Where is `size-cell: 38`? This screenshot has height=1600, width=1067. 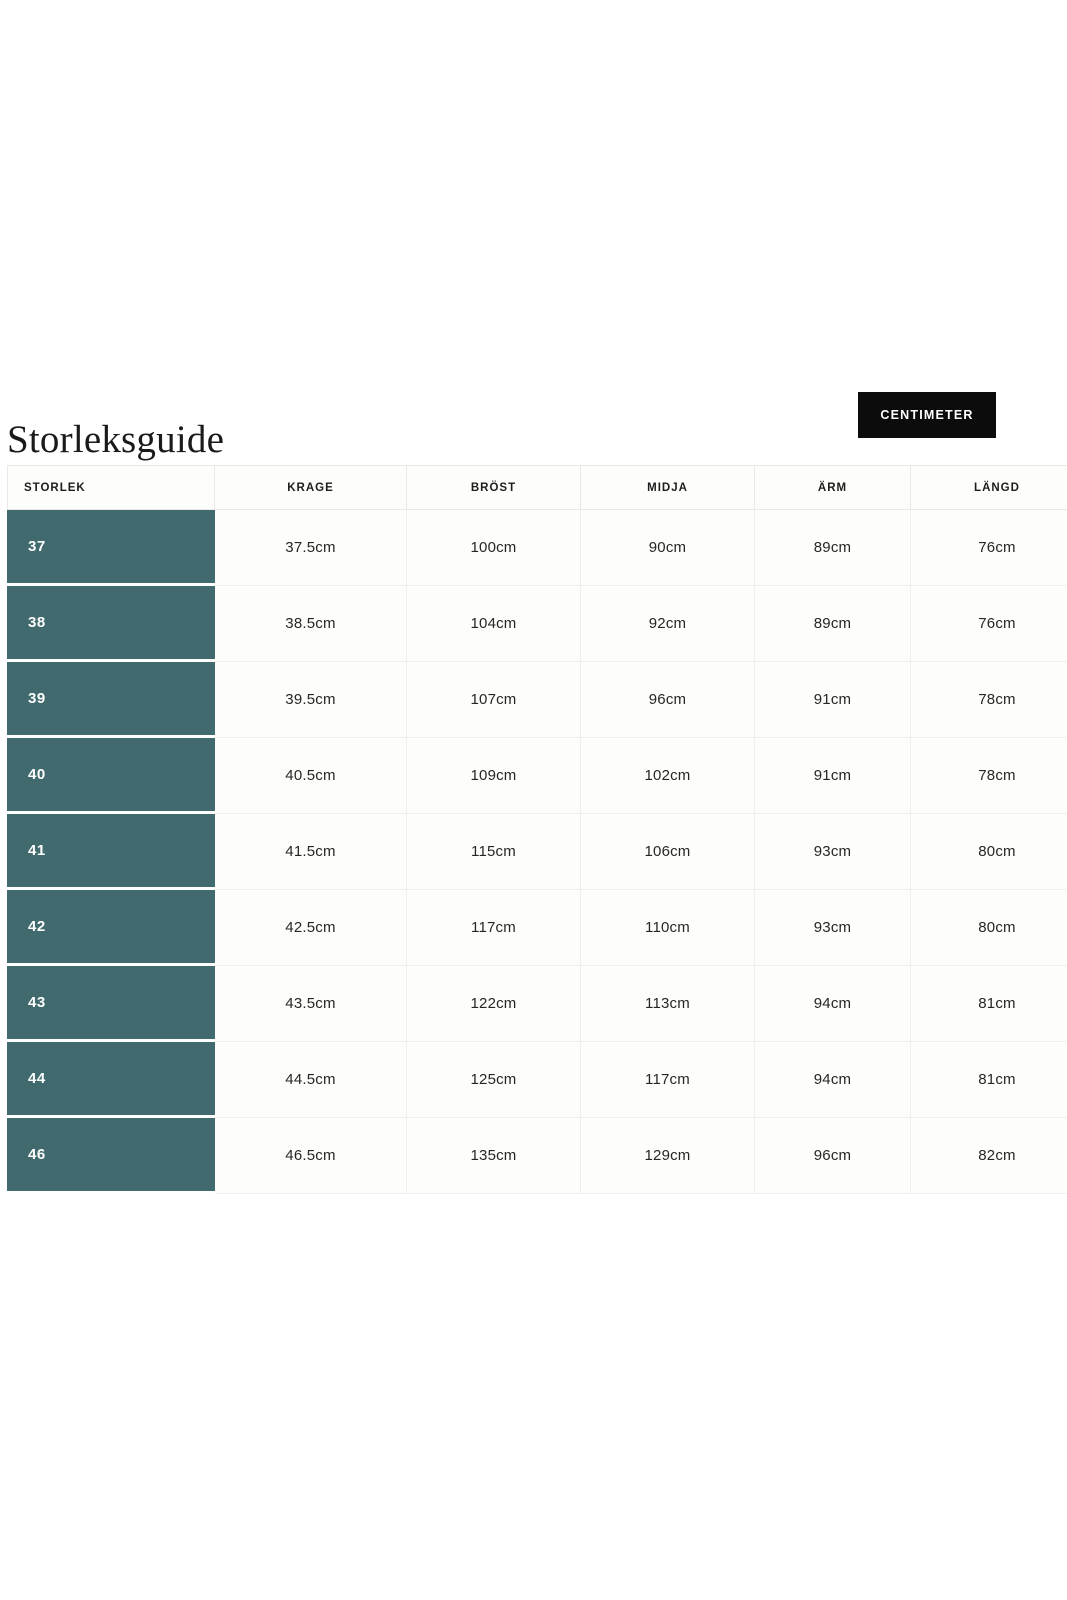
size-cell: 38 is located at coordinates (111, 624).